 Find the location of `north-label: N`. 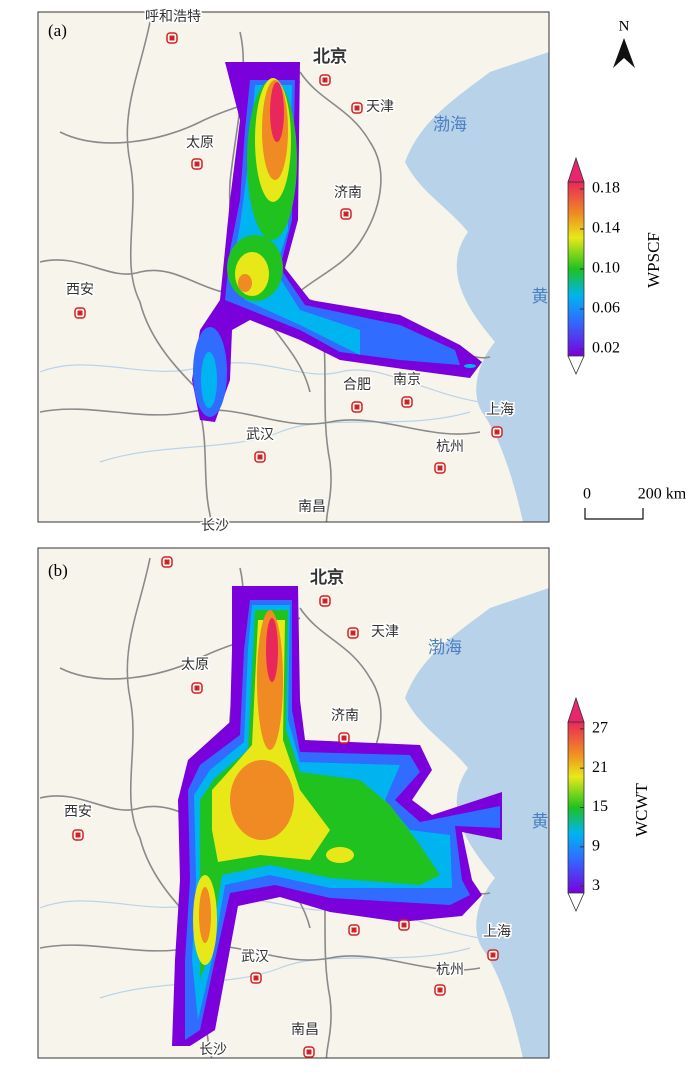

north-label: N is located at coordinates (624, 26).